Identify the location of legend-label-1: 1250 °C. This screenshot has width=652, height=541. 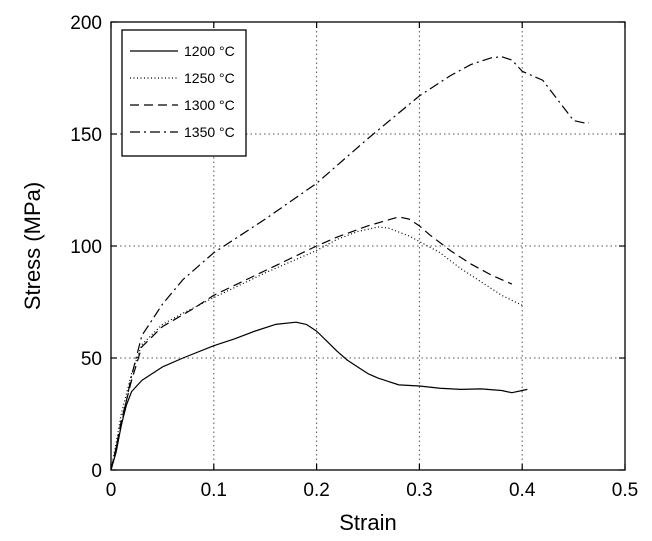
(209, 78).